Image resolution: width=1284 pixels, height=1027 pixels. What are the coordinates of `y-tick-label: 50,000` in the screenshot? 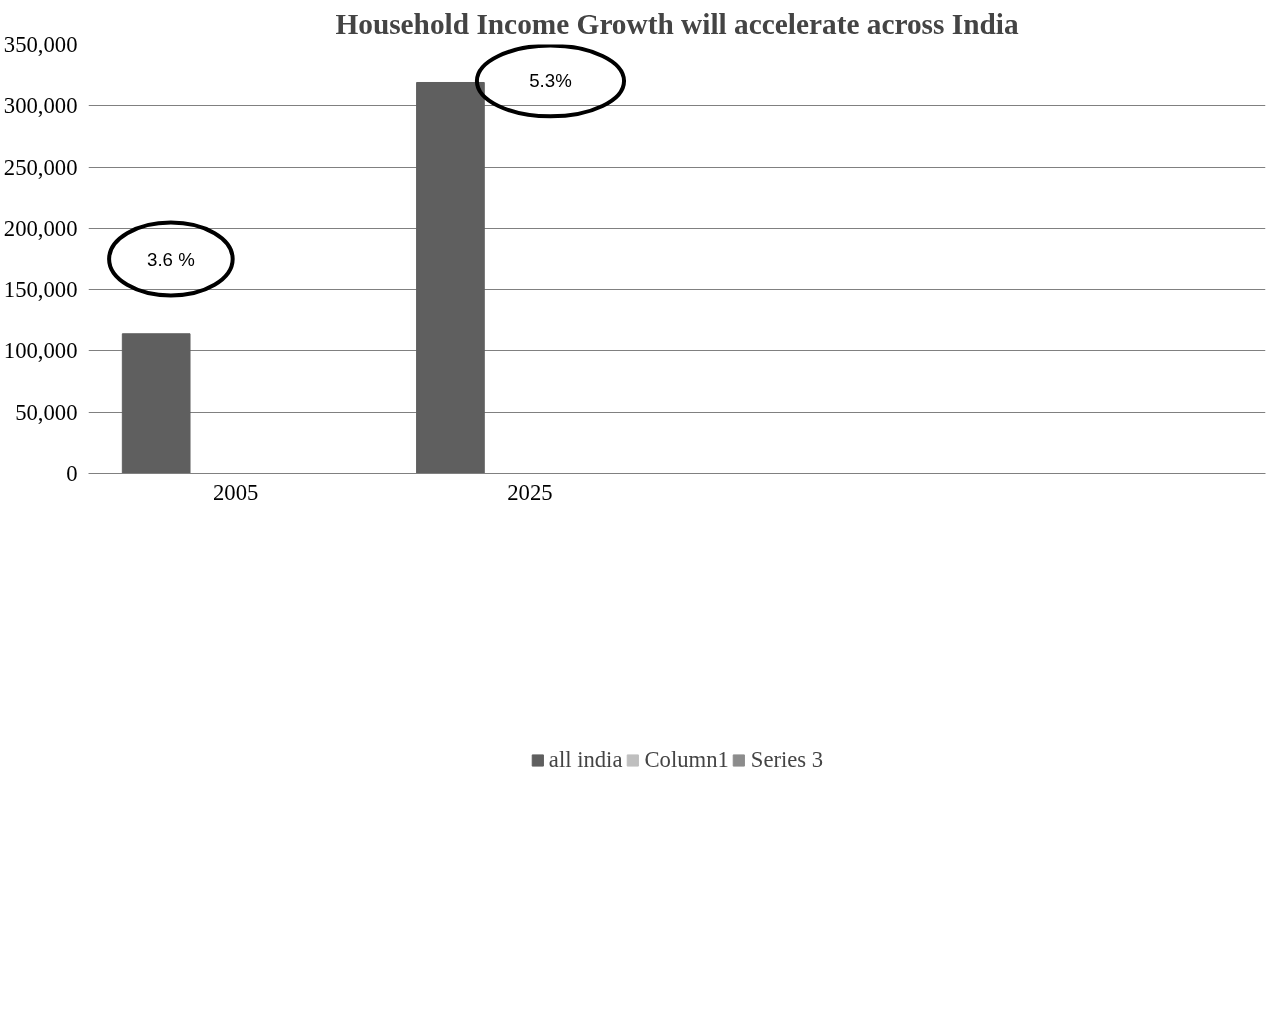 It's located at (46, 412).